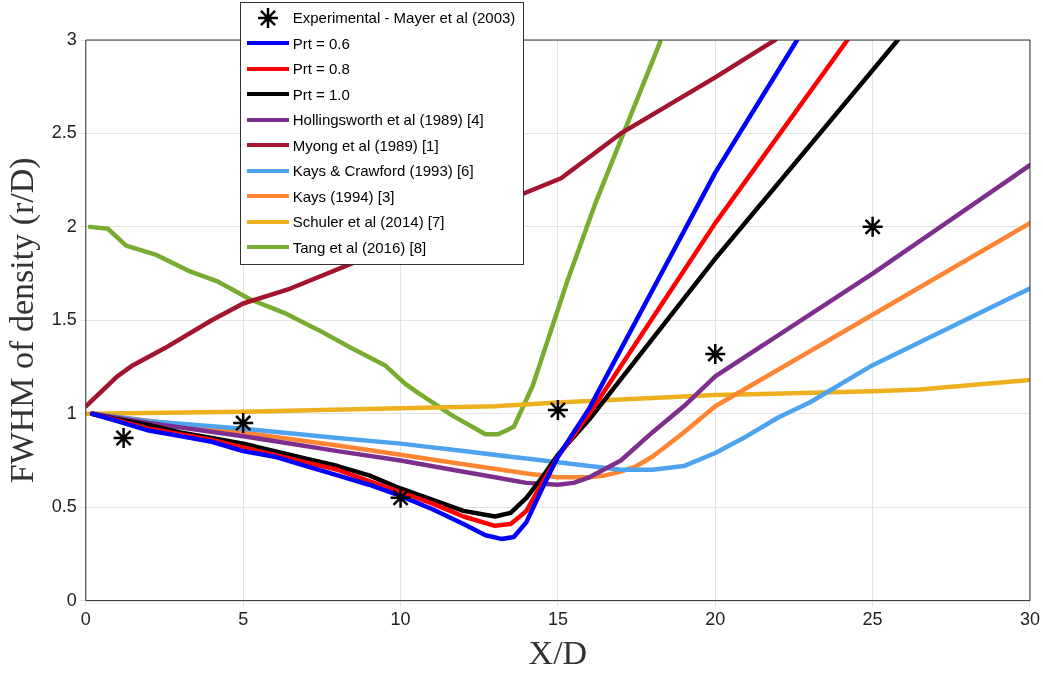 This screenshot has height=679, width=1043. What do you see at coordinates (321, 69) in the screenshot?
I see `legend-label: Prt = 0.8` at bounding box center [321, 69].